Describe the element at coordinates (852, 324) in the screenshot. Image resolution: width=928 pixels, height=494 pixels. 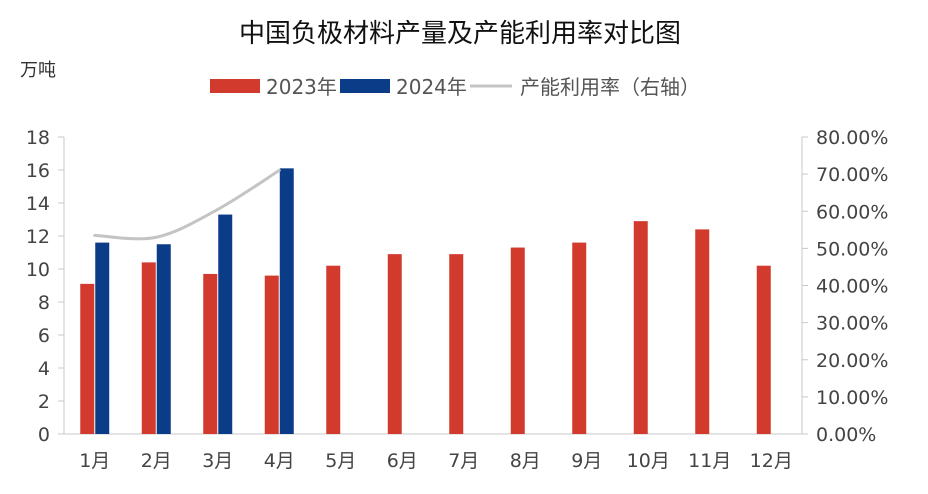
I see `right-tick-label: 30.00%` at that location.